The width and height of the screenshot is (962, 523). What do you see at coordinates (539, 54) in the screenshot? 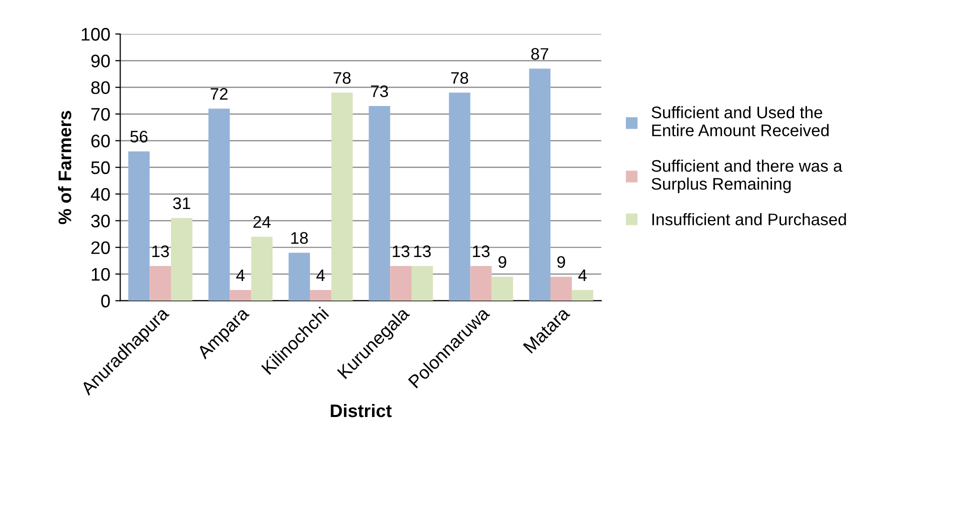
I see `data-label: 87` at bounding box center [539, 54].